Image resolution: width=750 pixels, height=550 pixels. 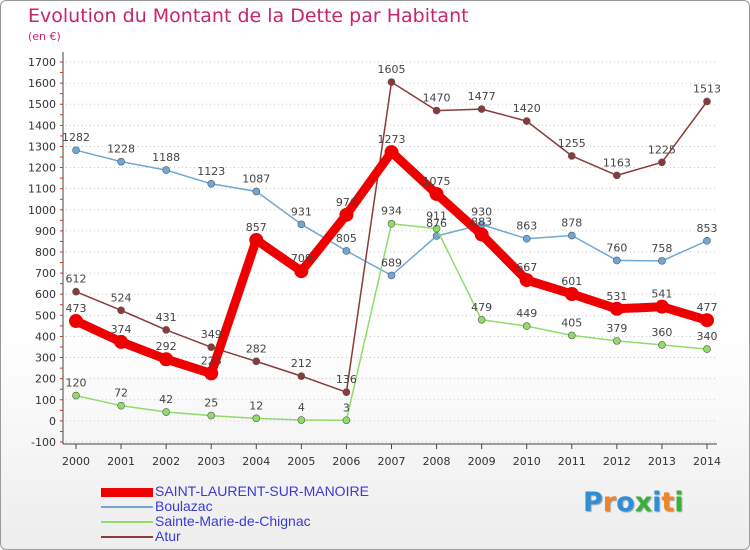 I want to click on proxiti-logo: Proxiti, so click(x=633, y=502).